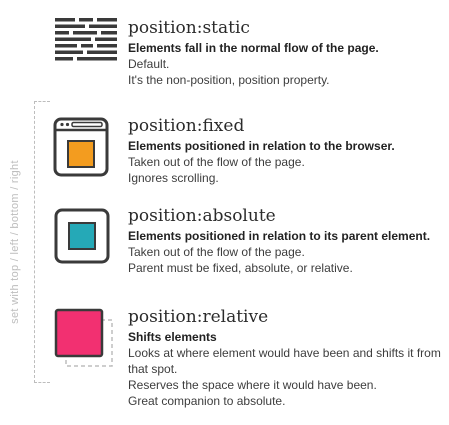 The width and height of the screenshot is (449, 425). Describe the element at coordinates (173, 178) in the screenshot. I see `section-line: Ignores scrolling.` at that location.